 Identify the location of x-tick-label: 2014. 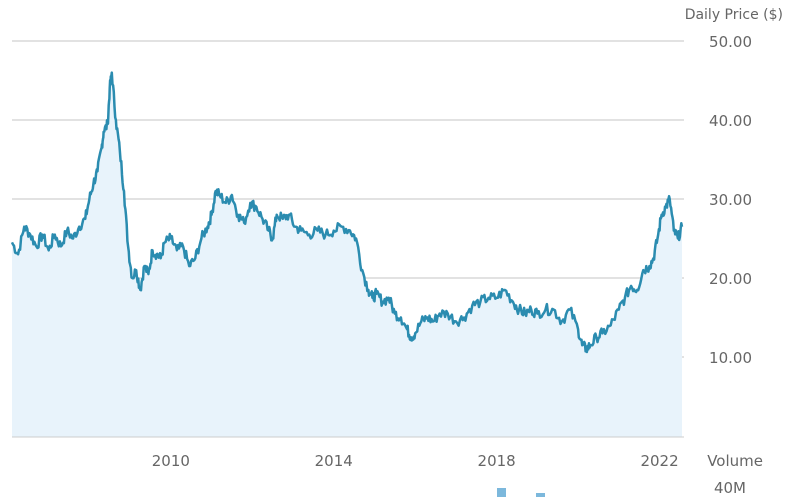
(334, 461).